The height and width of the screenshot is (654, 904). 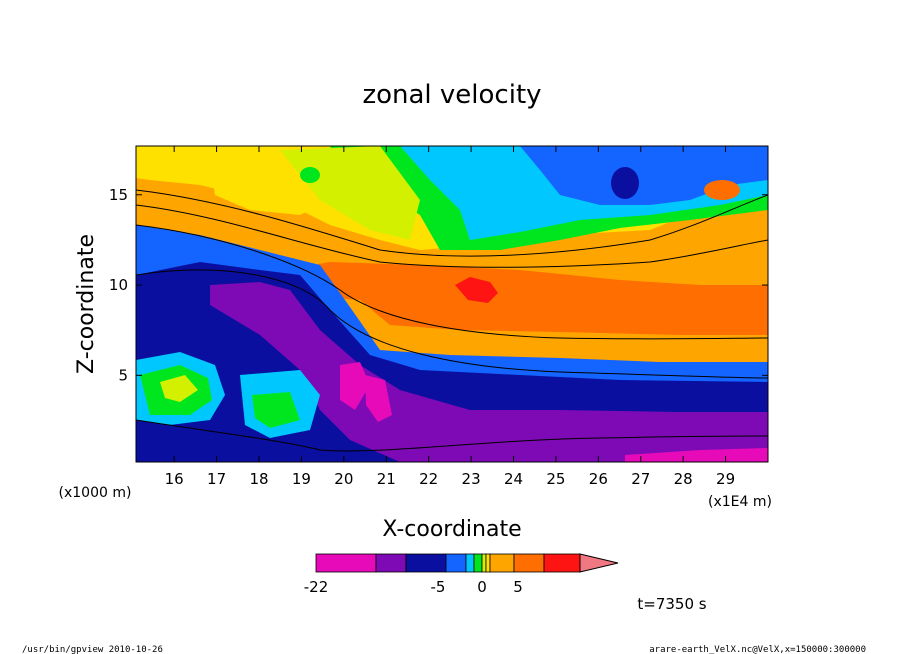 What do you see at coordinates (386, 479) in the screenshot?
I see `x-tick-label: 21` at bounding box center [386, 479].